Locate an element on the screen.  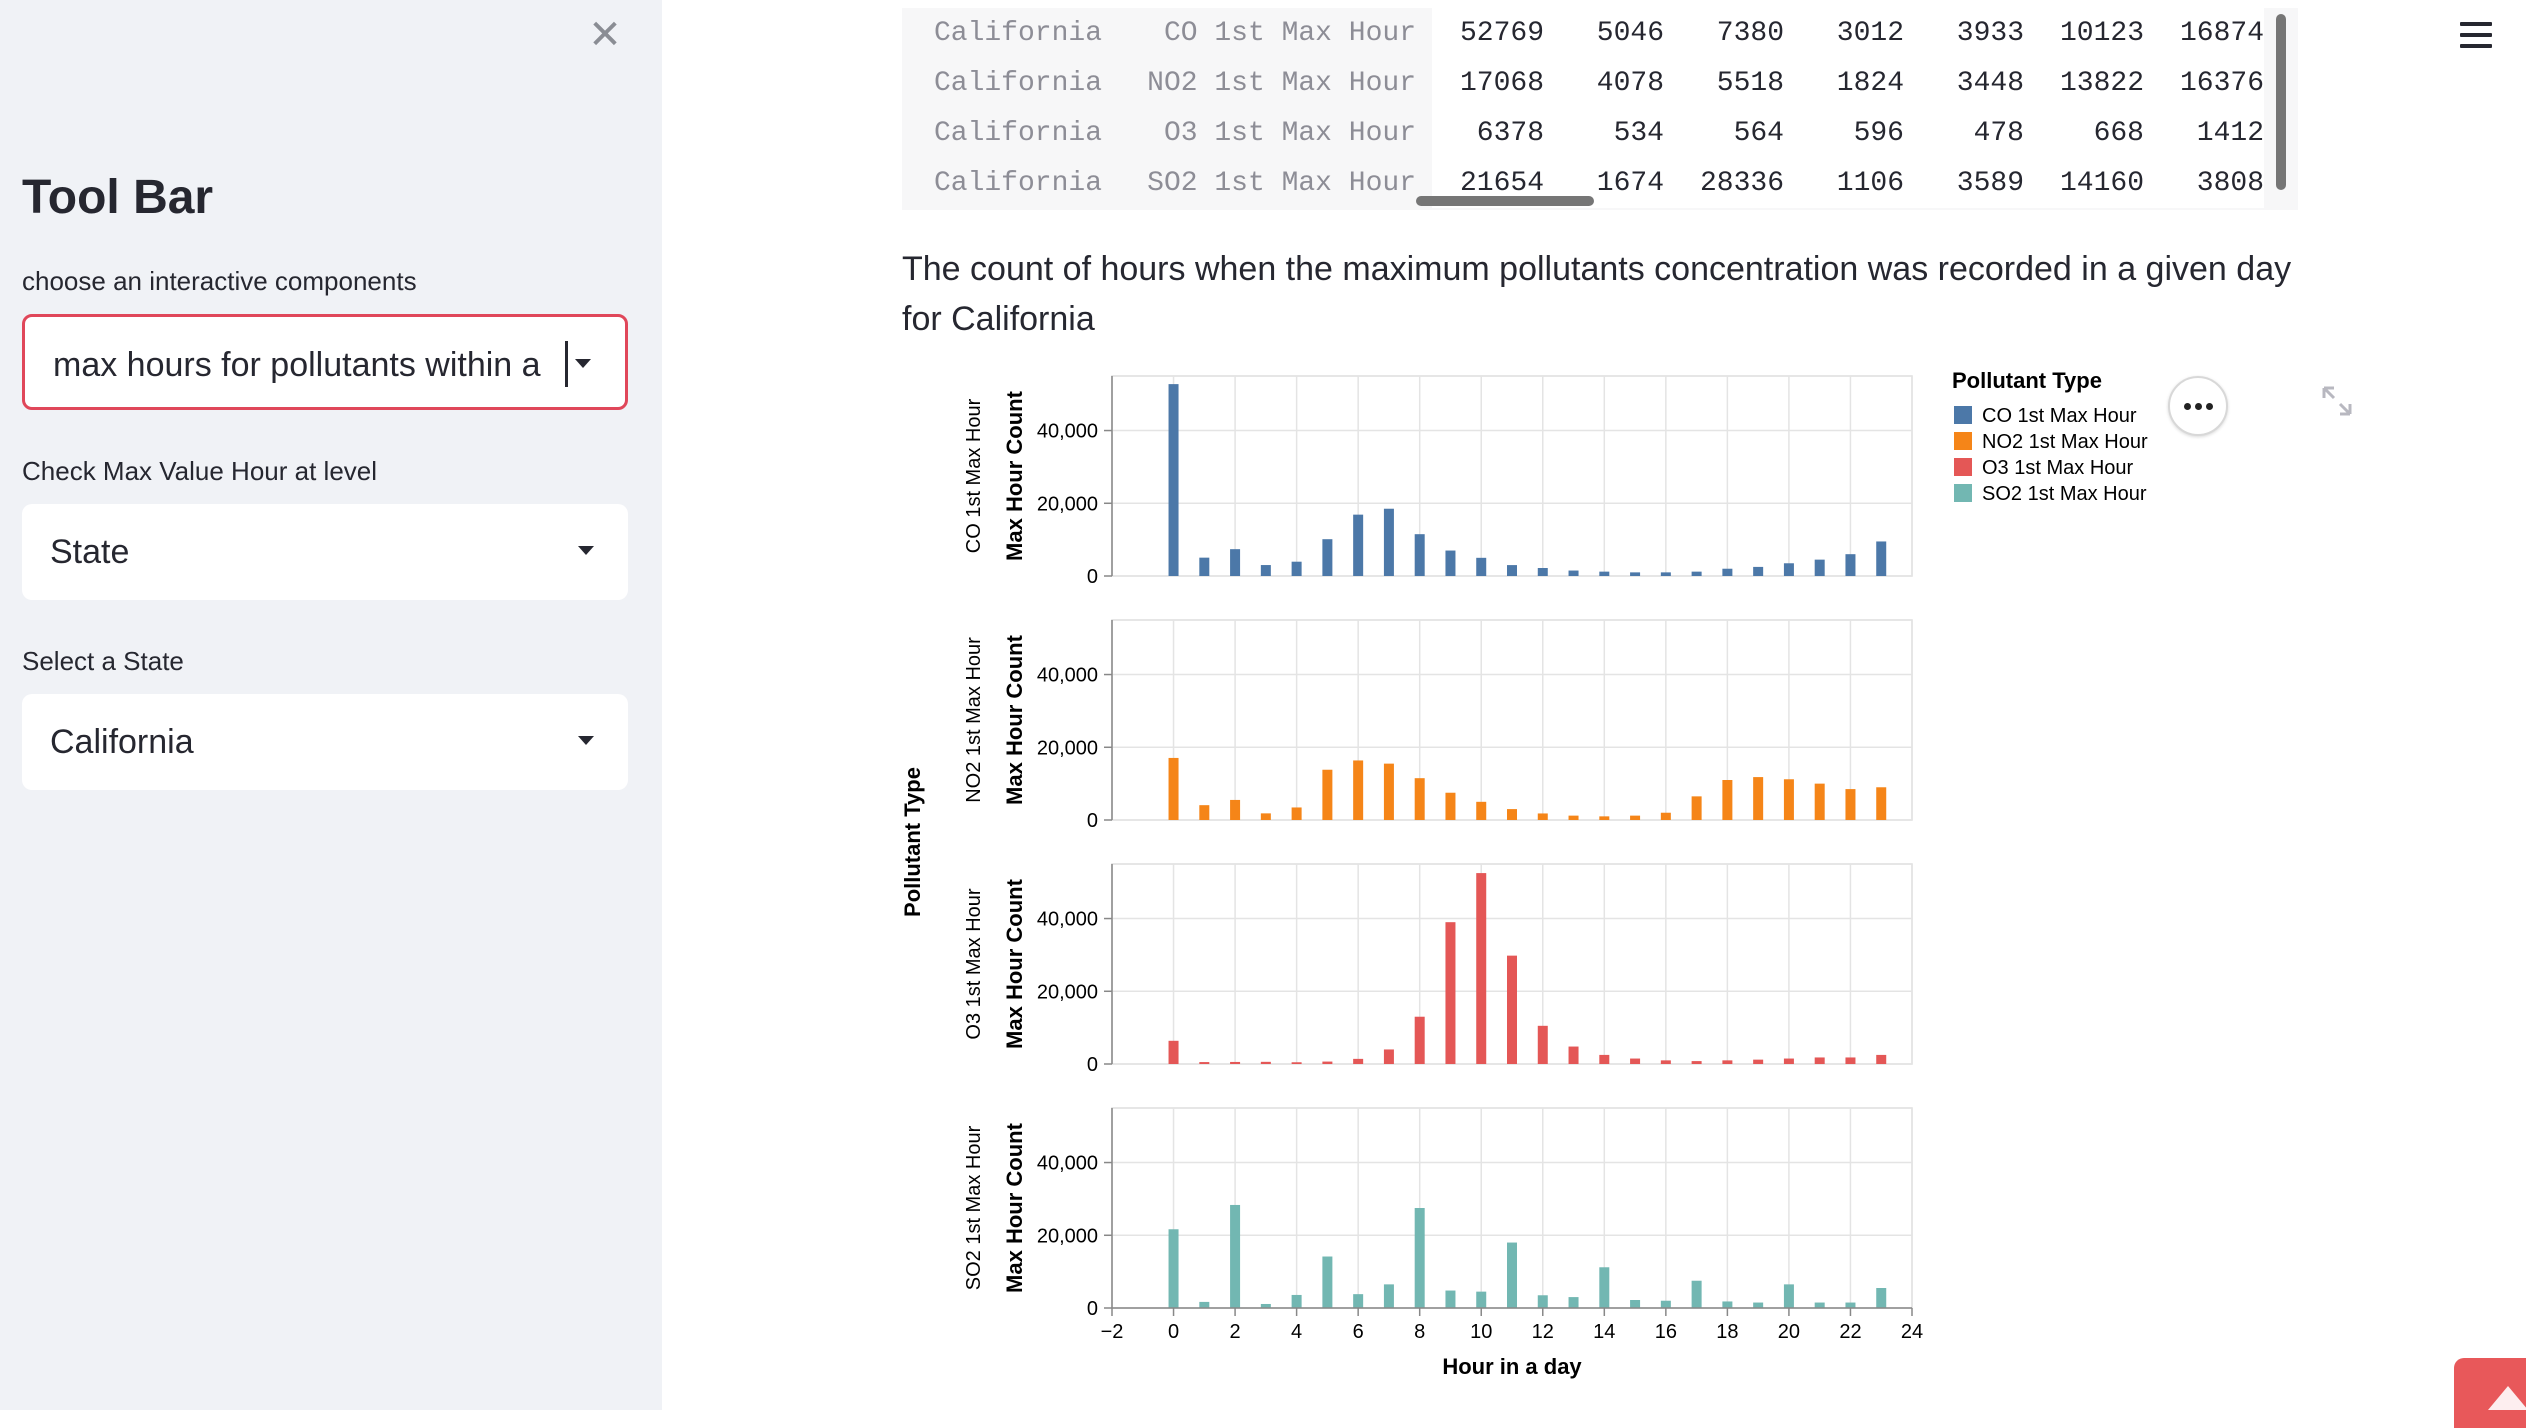
hamburger-menu-icon is located at coordinates (2476, 36).